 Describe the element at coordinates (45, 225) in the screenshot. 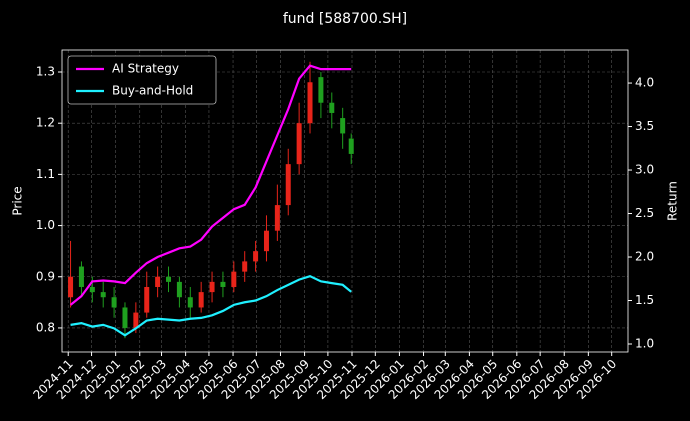

I see `y-tick-label: 1.0` at that location.